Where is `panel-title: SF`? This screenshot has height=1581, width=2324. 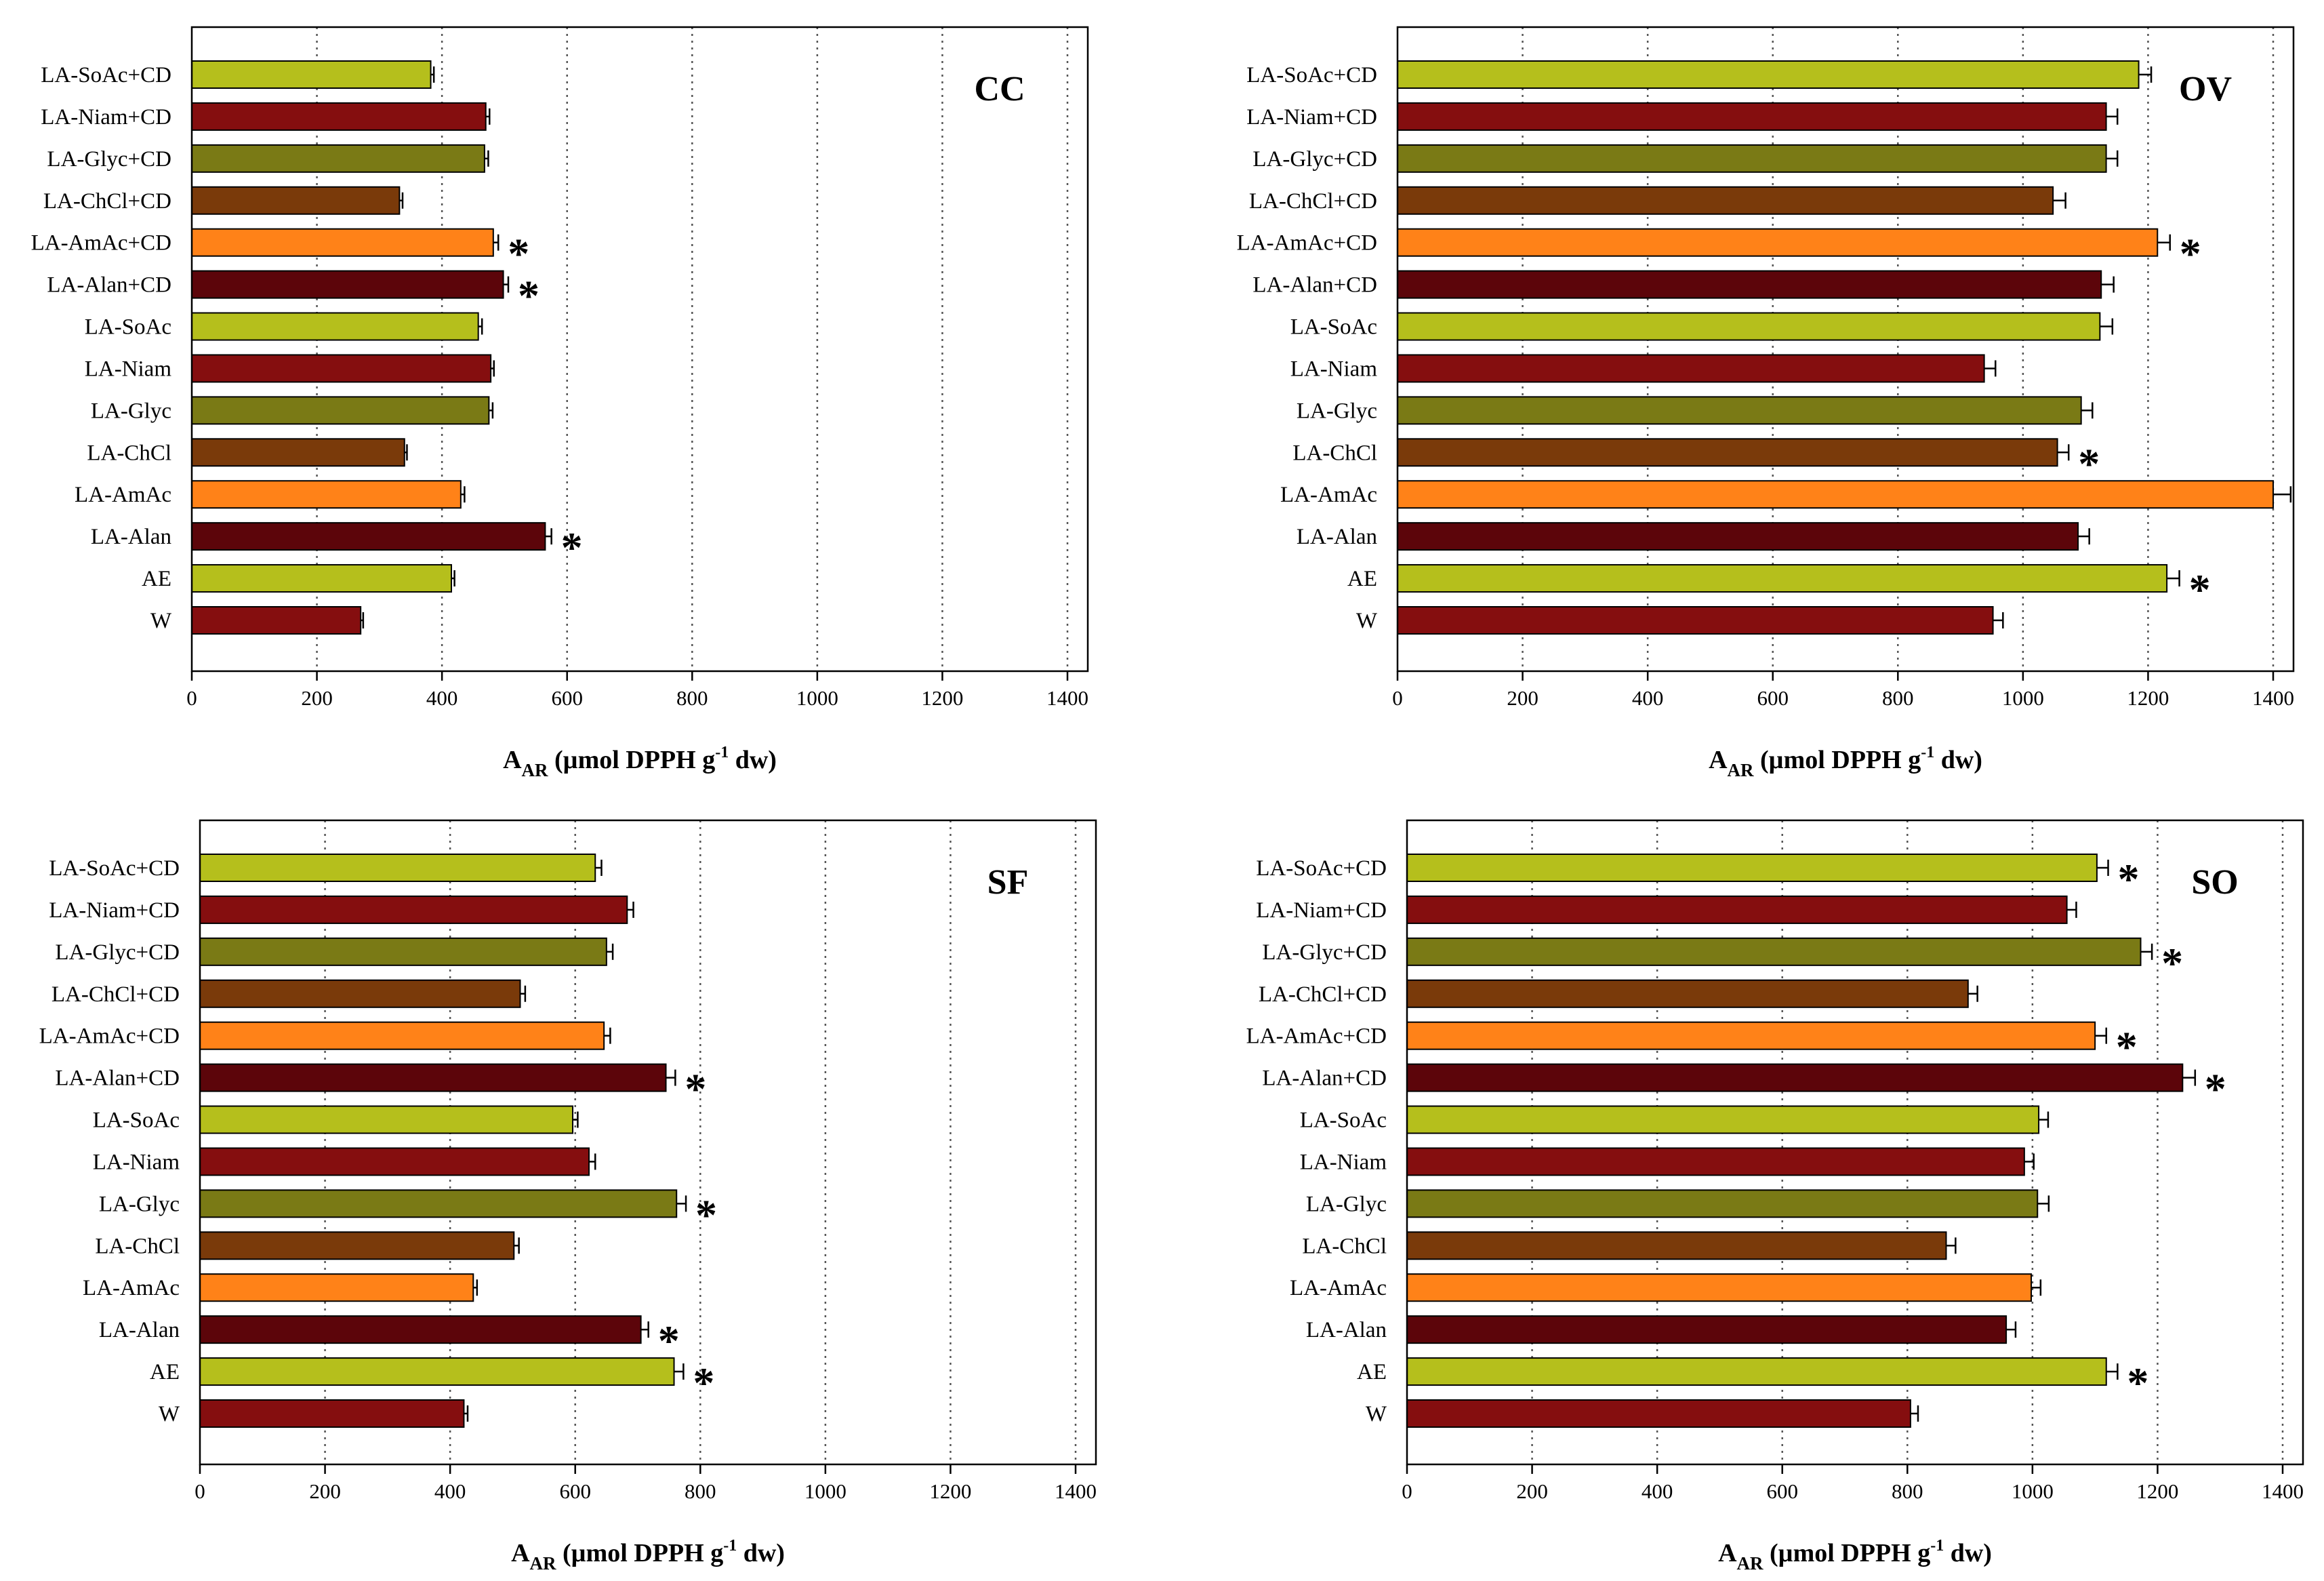 panel-title: SF is located at coordinates (1008, 882).